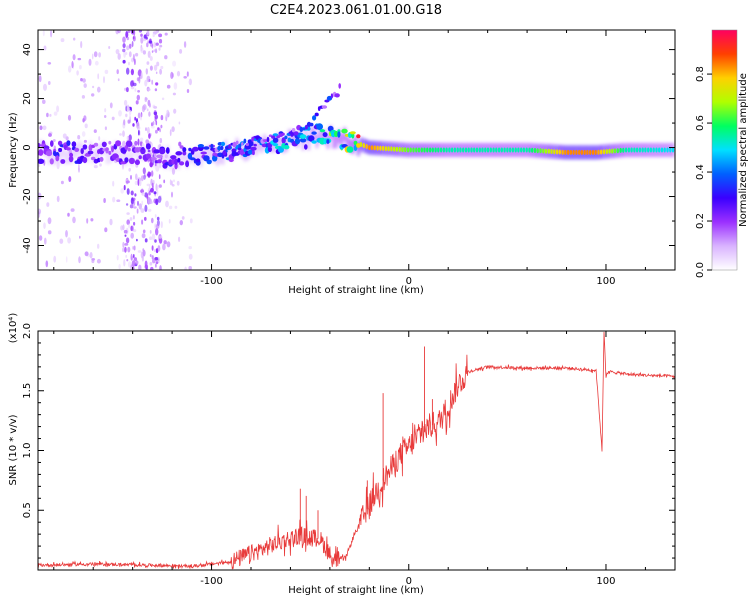  What do you see at coordinates (27, 331) in the screenshot?
I see `y-tick-label: 2.0` at bounding box center [27, 331].